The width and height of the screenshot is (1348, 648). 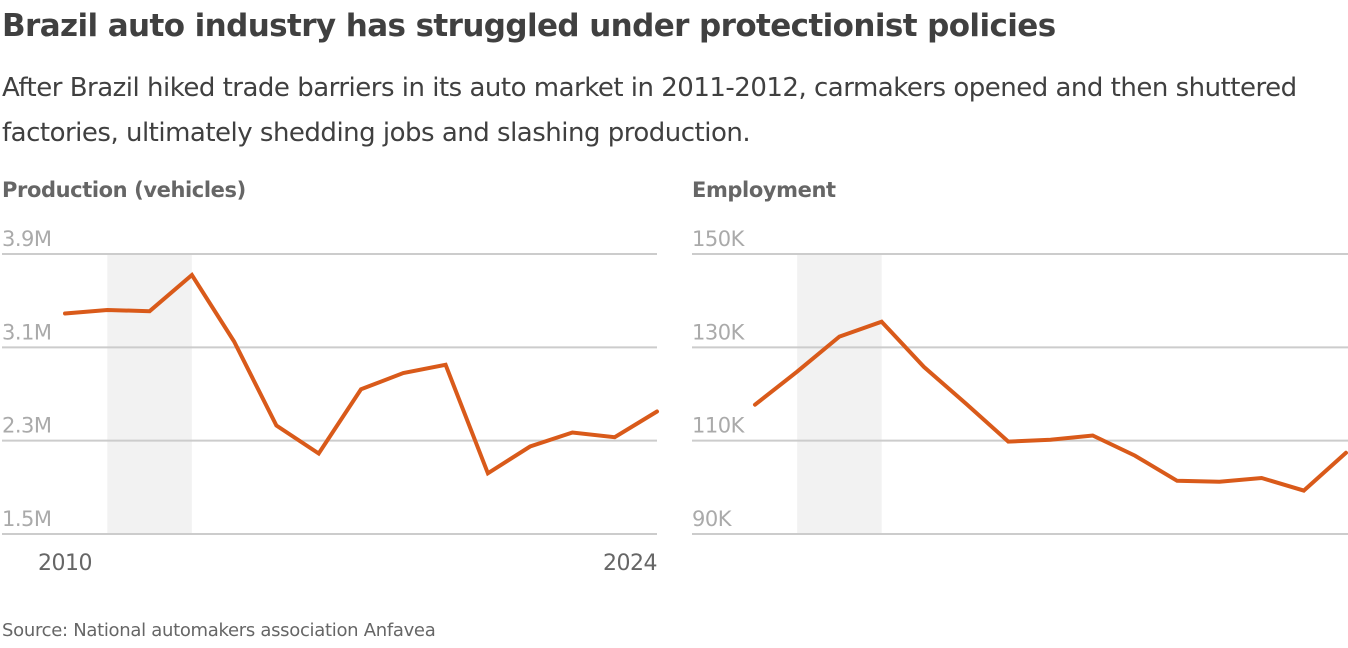 I want to click on employment-series-line, so click(x=1050, y=406).